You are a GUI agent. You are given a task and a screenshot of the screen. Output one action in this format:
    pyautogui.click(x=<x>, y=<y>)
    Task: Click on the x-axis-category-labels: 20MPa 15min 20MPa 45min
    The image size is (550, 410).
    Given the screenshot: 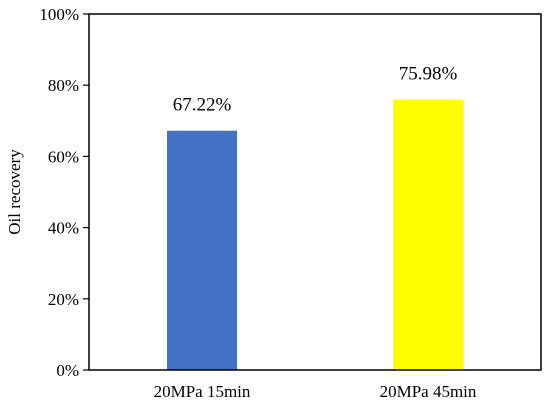 What is the action you would take?
    pyautogui.click(x=315, y=391)
    